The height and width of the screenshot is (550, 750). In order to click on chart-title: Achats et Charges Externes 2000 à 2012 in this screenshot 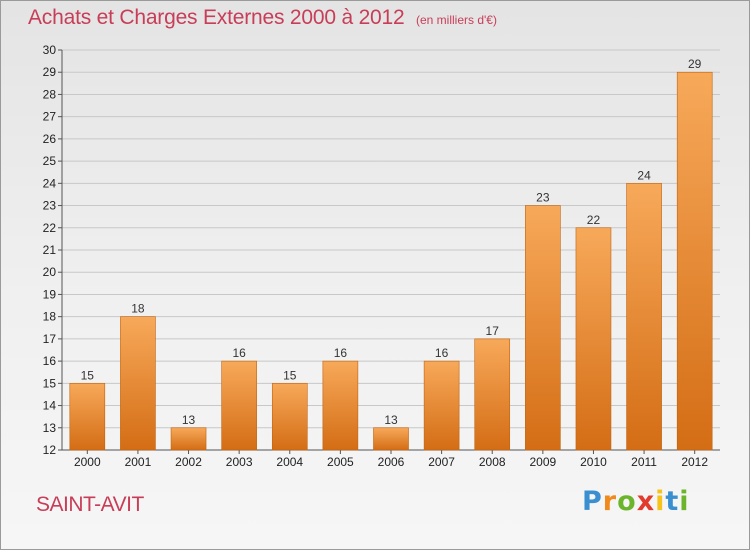, I will do `click(216, 17)`.